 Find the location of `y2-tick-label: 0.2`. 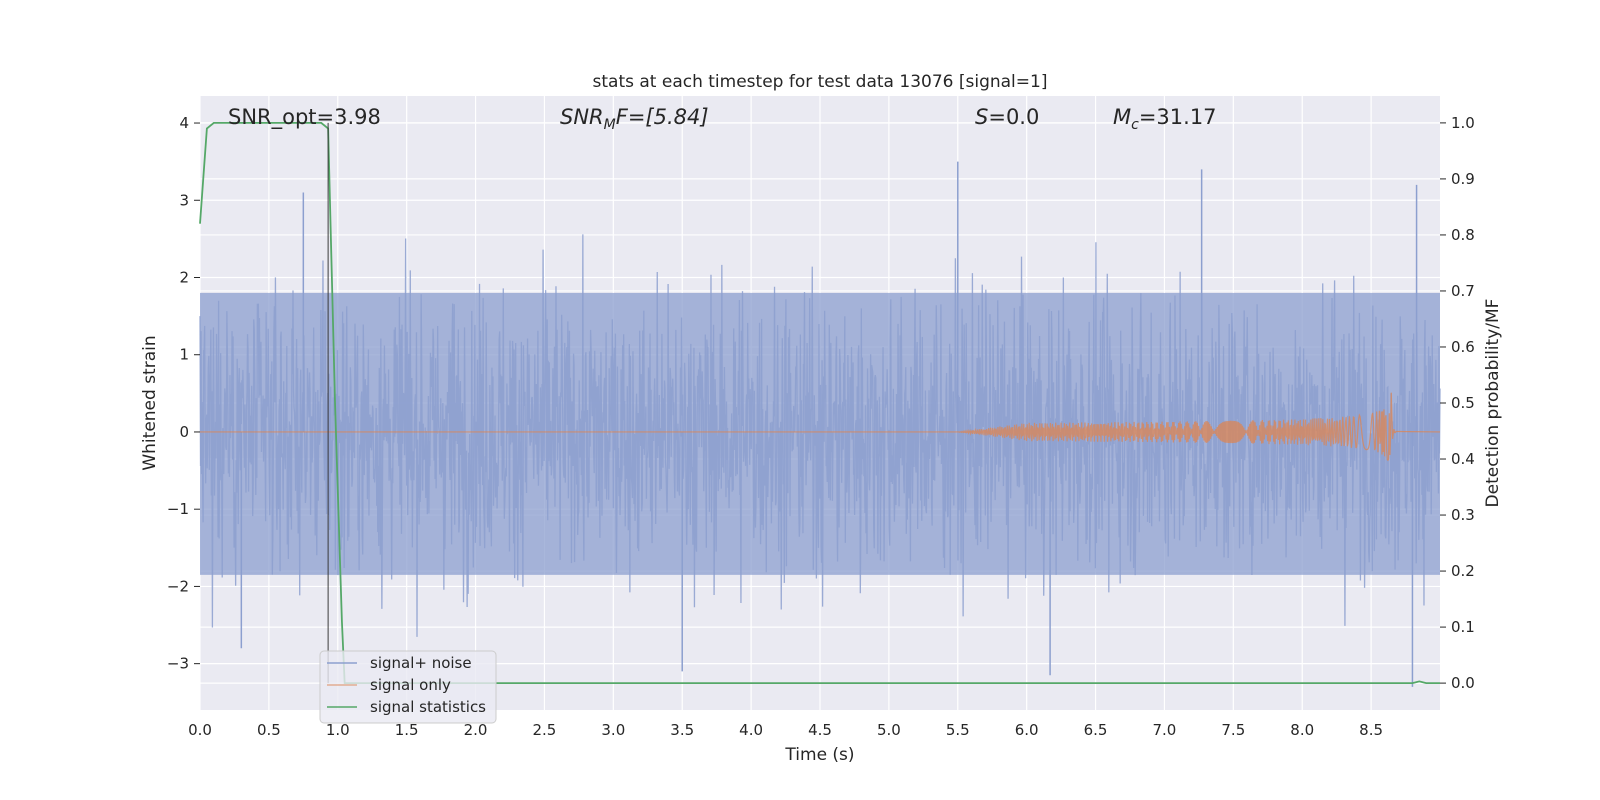

y2-tick-label: 0.2 is located at coordinates (1463, 571).